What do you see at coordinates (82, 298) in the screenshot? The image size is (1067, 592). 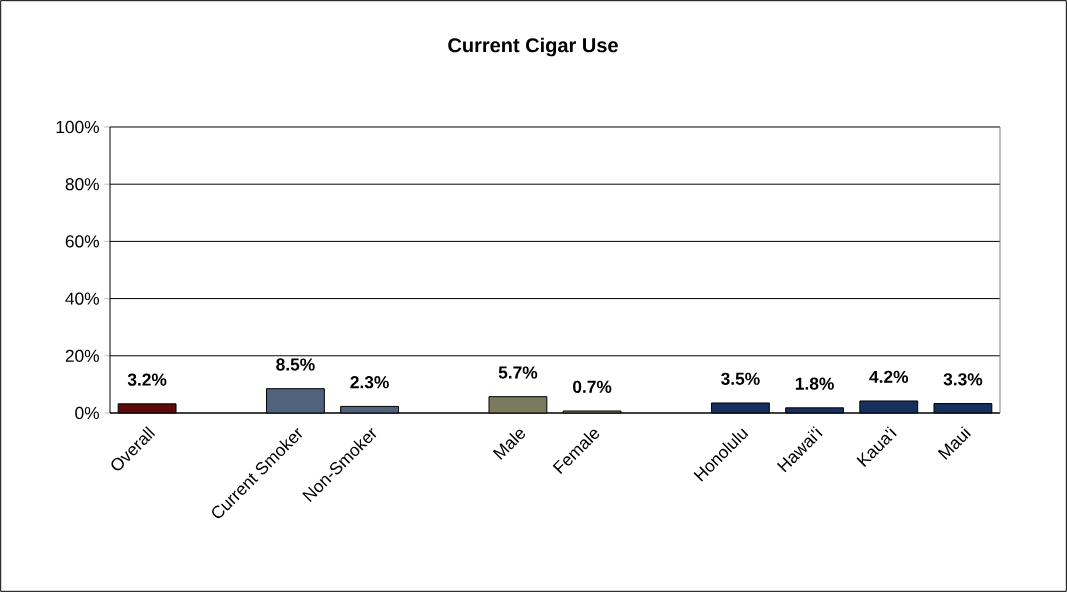 I see `y-tick-label: 40%` at bounding box center [82, 298].